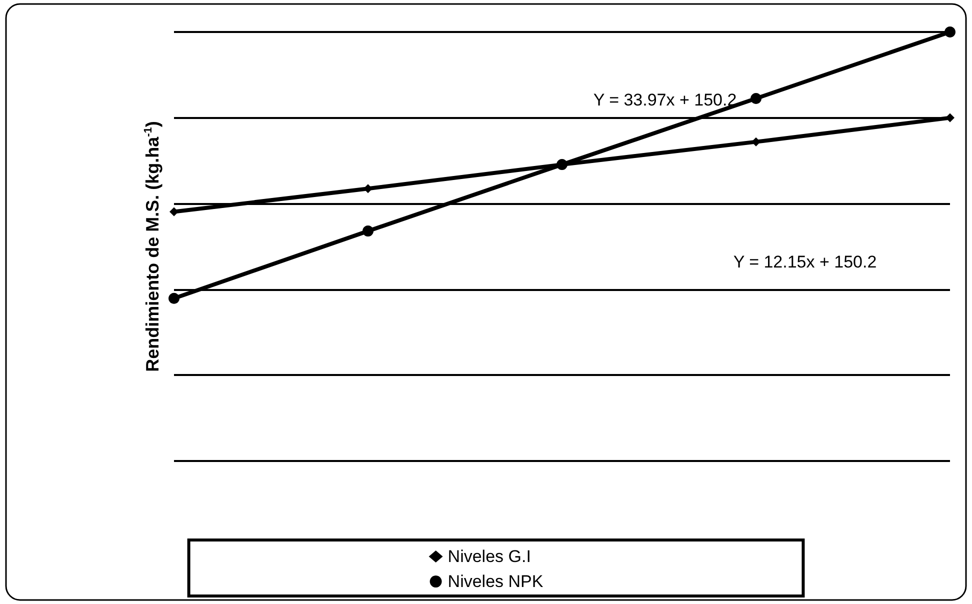 This screenshot has width=972, height=604. I want to click on legend-label: Niveles NPK, so click(496, 581).